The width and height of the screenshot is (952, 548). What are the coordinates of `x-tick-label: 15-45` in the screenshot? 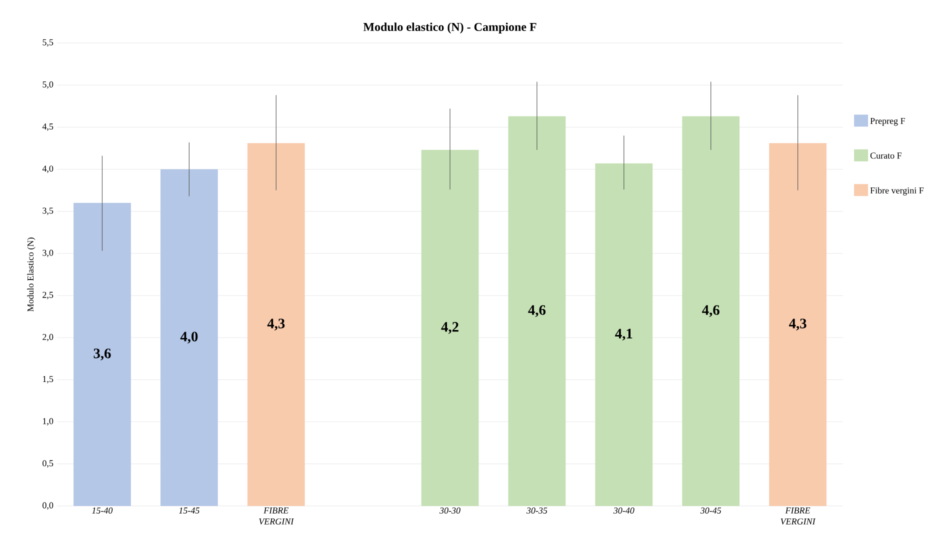 It's located at (189, 511).